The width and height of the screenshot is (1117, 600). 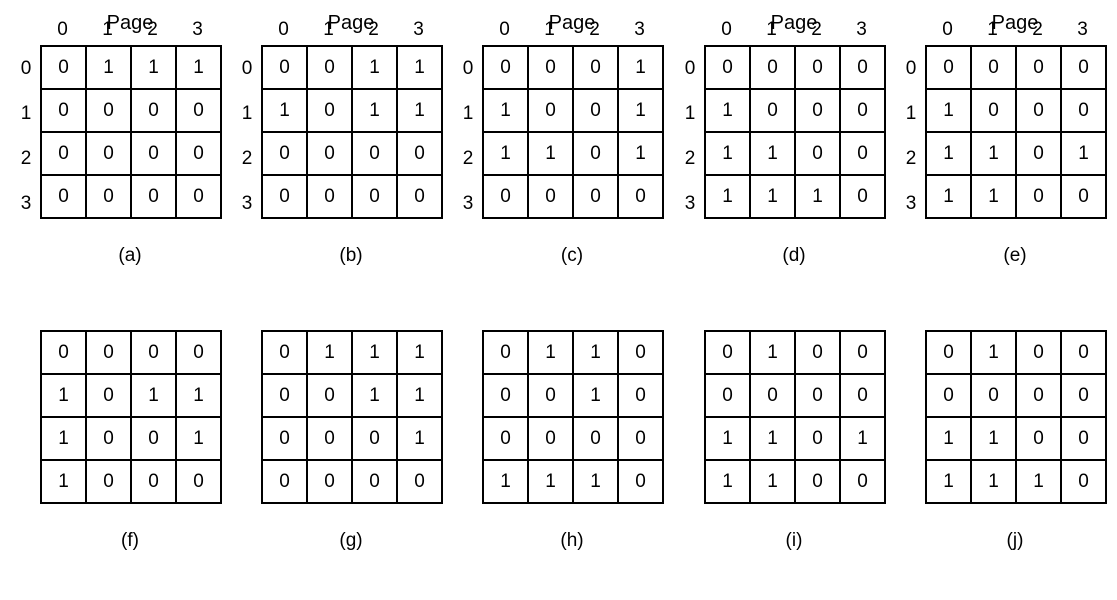 I want to click on matrix-caption: (j), so click(x=1015, y=540).